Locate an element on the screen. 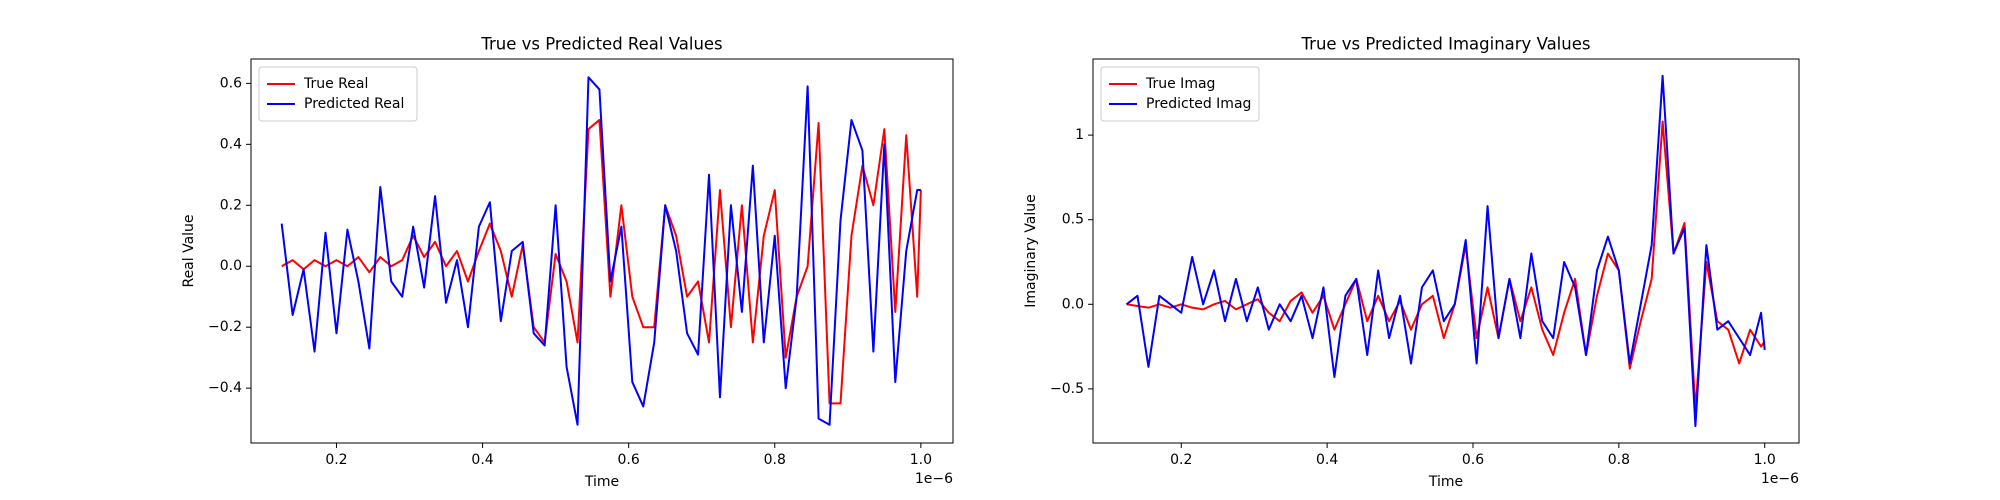 The image size is (2000, 500). legend-label: True Real is located at coordinates (335, 84).